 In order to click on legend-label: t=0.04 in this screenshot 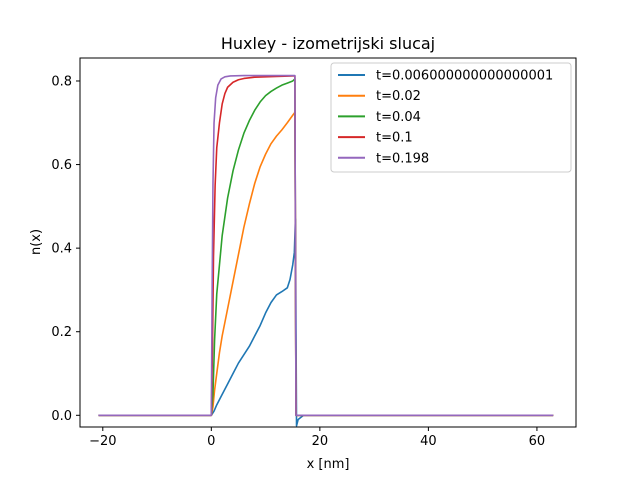, I will do `click(398, 117)`.